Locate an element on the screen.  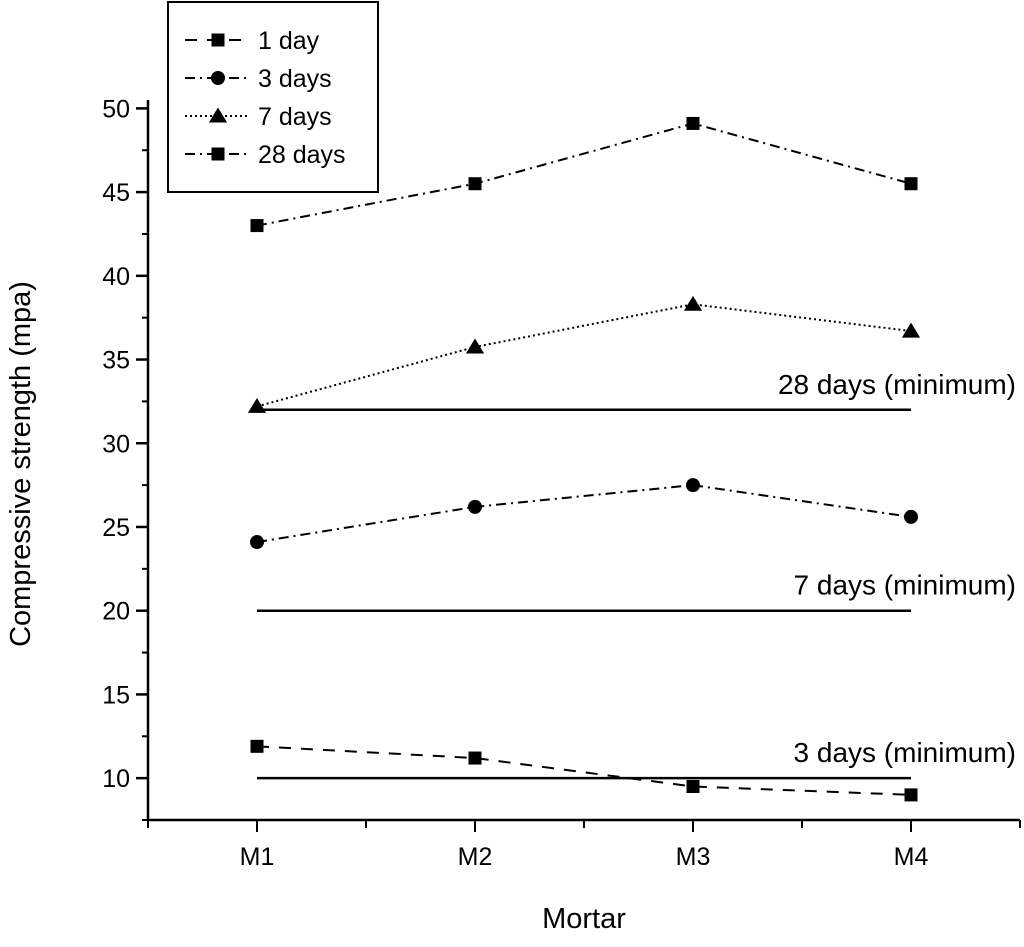
x-axis-label: Mortar is located at coordinates (584, 919).